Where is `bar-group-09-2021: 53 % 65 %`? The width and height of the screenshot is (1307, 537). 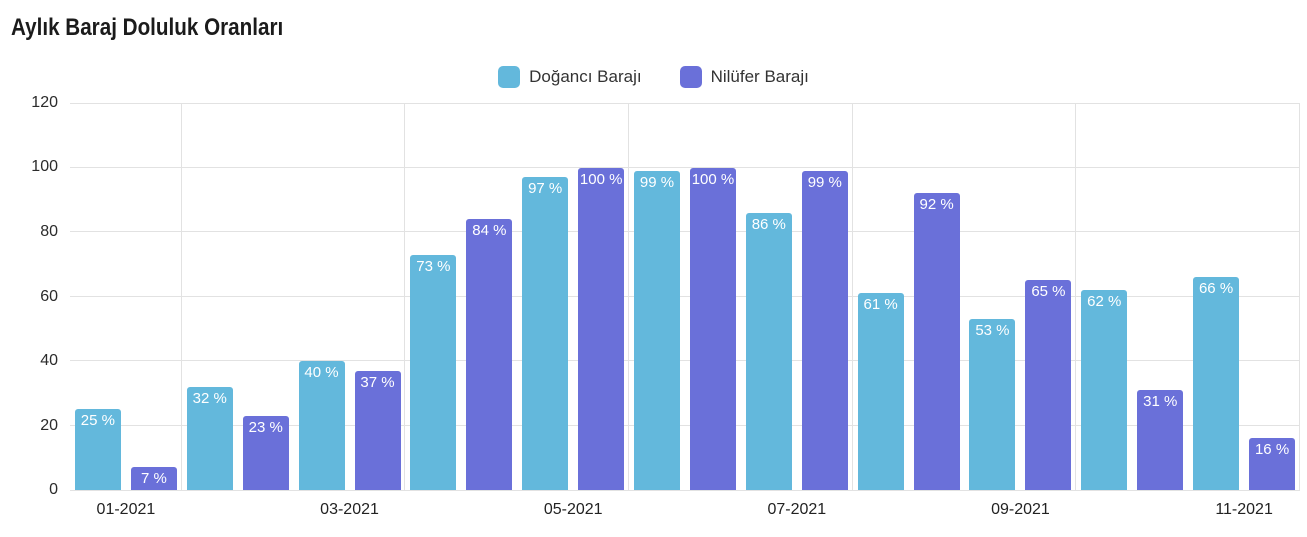
bar-group-09-2021: 53 % 65 % is located at coordinates (1021, 296).